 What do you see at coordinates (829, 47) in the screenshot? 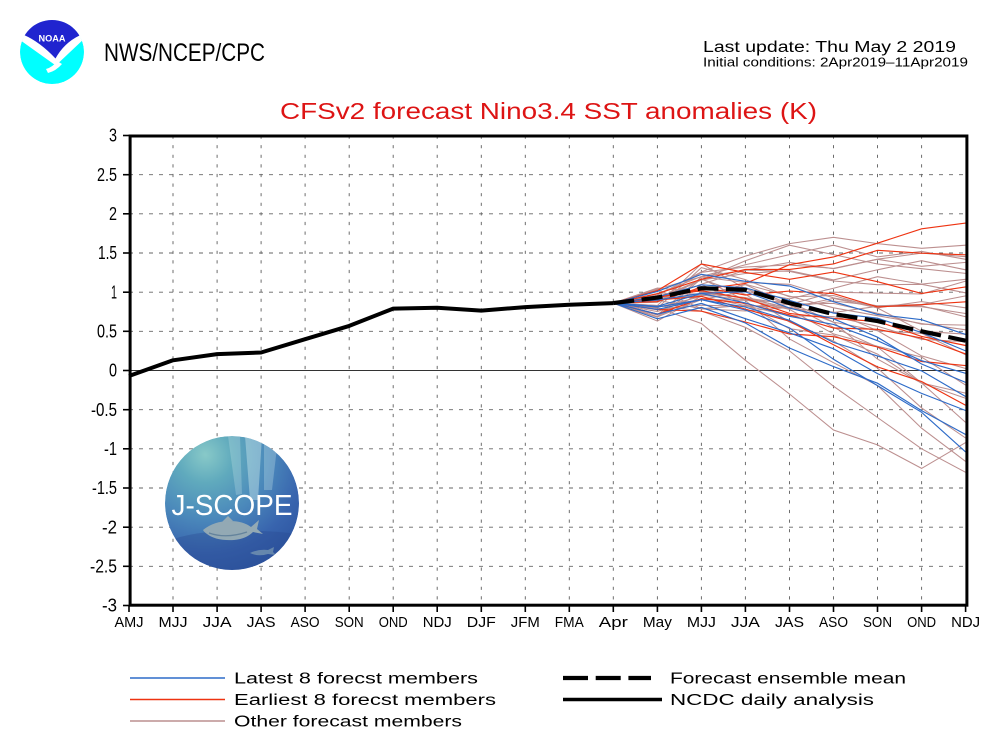
I see `svg-text: Last update: Thu May 2 2019` at bounding box center [829, 47].